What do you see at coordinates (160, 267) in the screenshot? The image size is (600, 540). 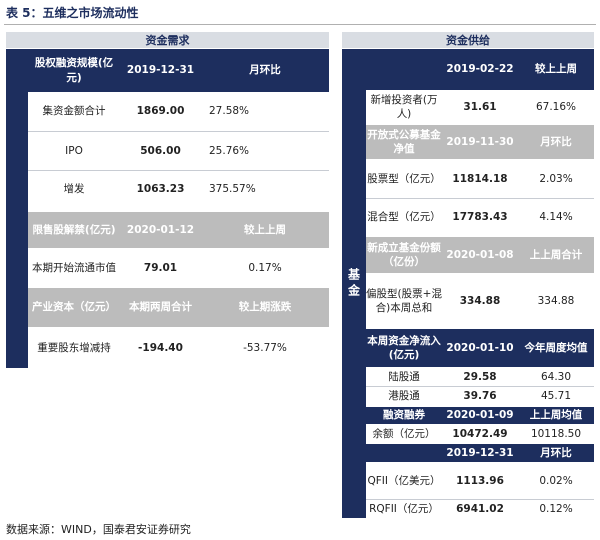 I see `row-value: 79.01` at bounding box center [160, 267].